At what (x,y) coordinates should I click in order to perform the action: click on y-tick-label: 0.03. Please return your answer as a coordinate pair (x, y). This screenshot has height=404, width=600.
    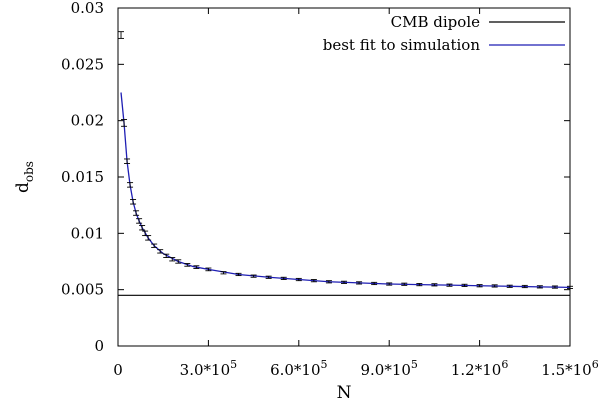
    Looking at the image, I should click on (87, 8).